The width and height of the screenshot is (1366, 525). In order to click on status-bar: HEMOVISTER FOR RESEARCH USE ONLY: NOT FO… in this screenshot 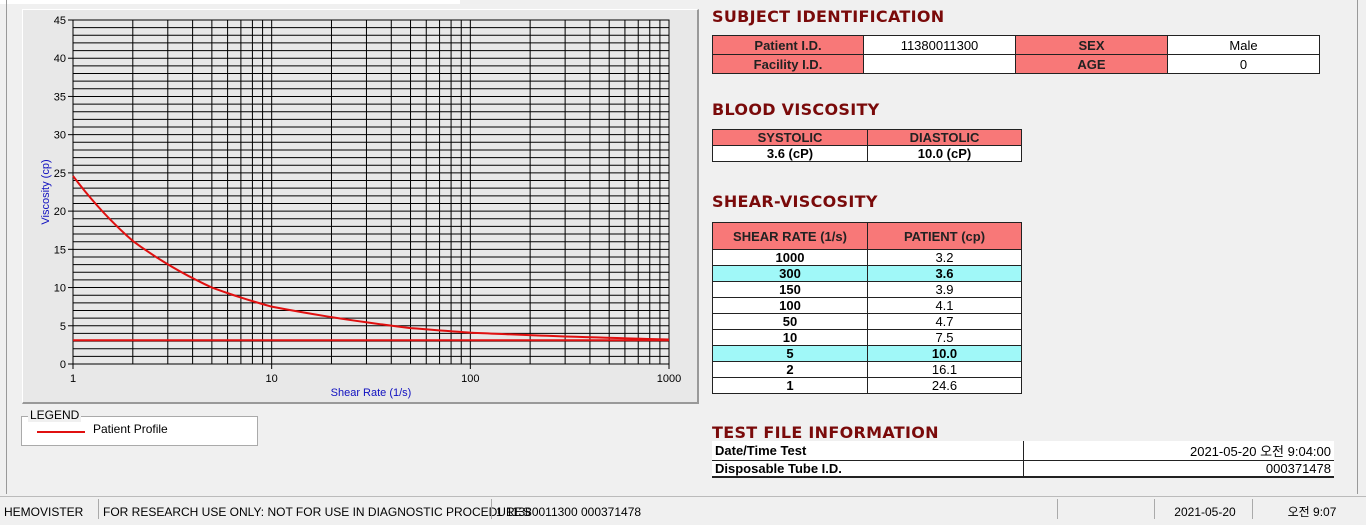, I will do `click(683, 507)`.